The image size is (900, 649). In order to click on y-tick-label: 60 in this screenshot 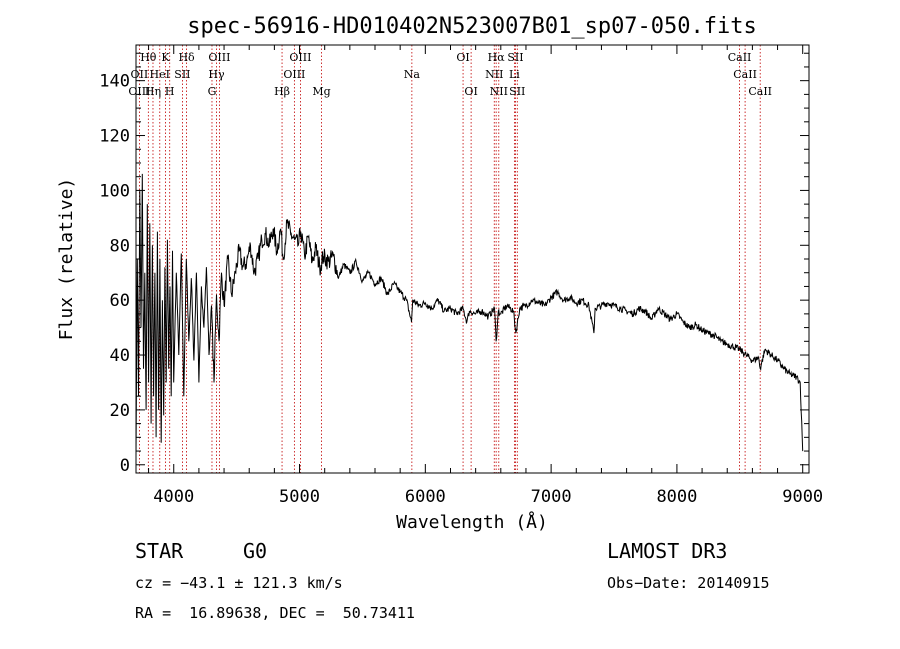, I will do `click(120, 301)`.